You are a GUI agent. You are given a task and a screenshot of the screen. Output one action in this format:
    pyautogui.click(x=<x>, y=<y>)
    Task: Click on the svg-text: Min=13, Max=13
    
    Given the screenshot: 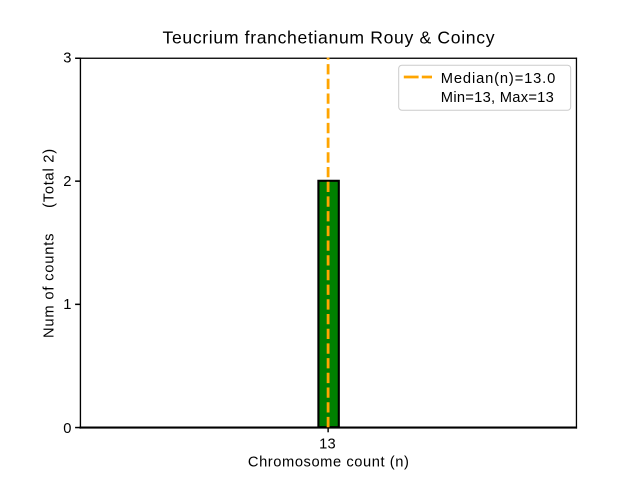 What is the action you would take?
    pyautogui.click(x=497, y=98)
    